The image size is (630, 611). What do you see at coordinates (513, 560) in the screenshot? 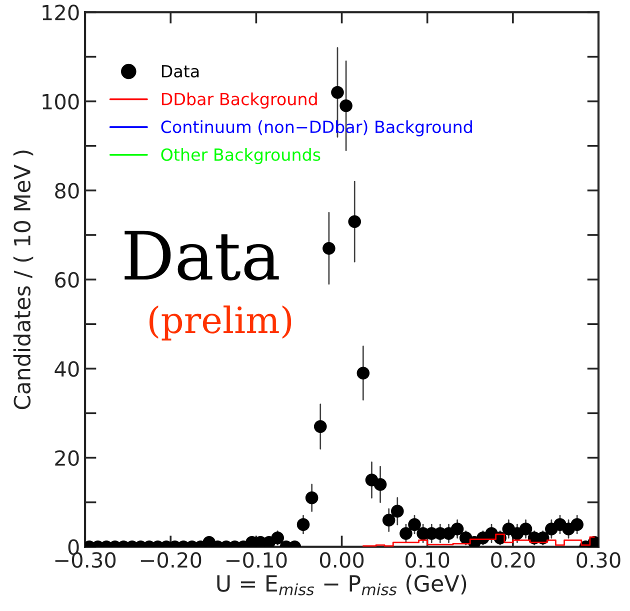
I see `x-tick-label: 0.20` at bounding box center [513, 560].